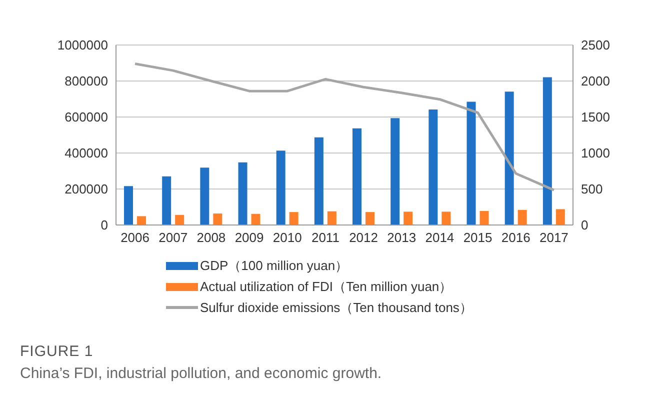  Describe the element at coordinates (326, 287) in the screenshot. I see `legend-label: Actual utilization of FDI（Ten million yuan）` at that location.